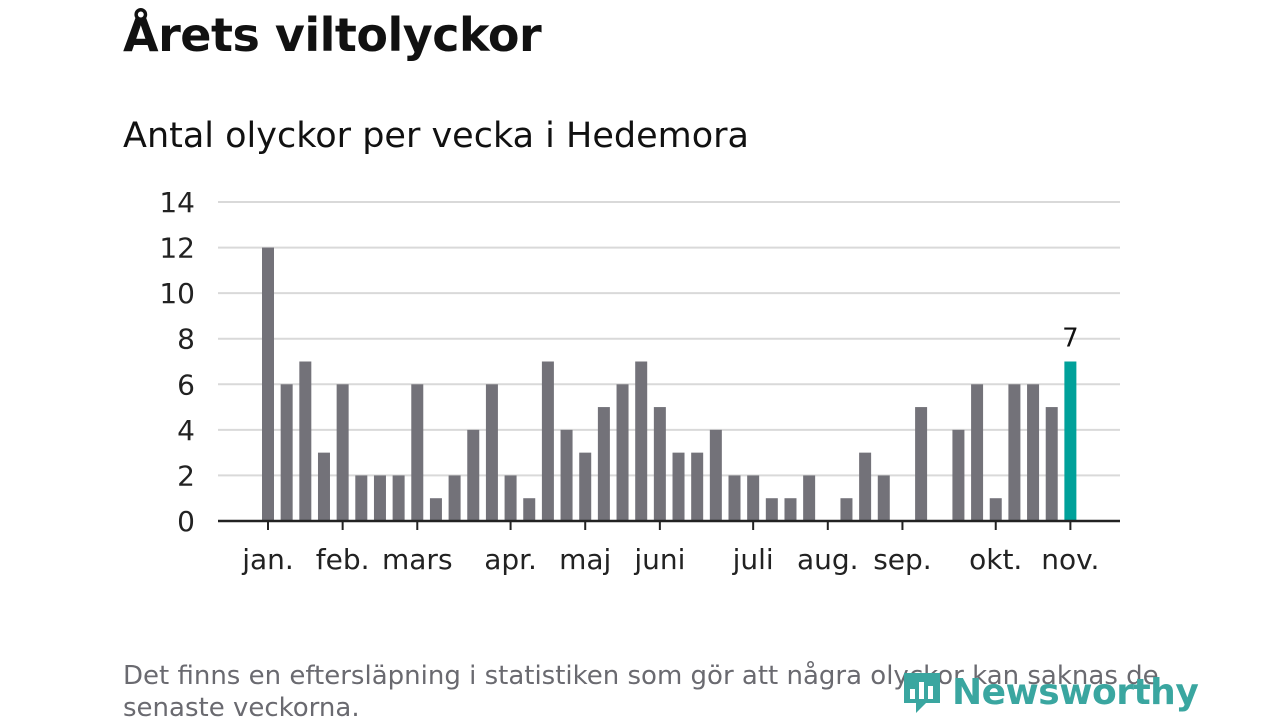  Describe the element at coordinates (828, 559) in the screenshot. I see `x-tick-label: aug.` at that location.